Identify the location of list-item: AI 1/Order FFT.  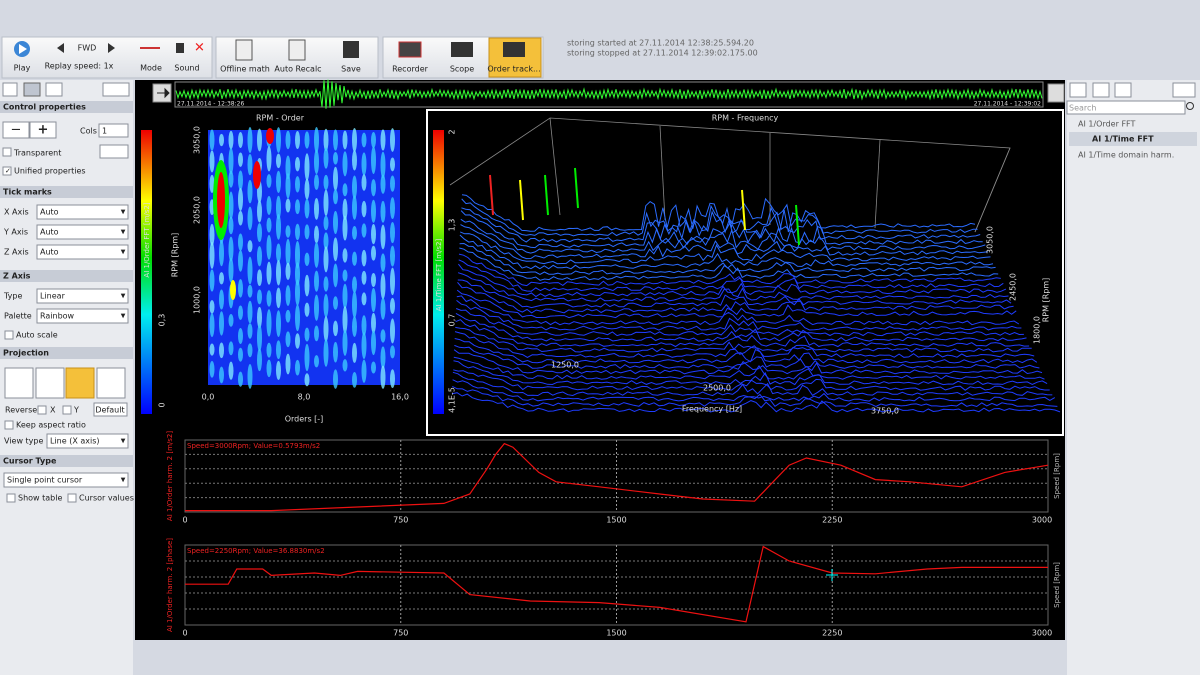
(1107, 124).